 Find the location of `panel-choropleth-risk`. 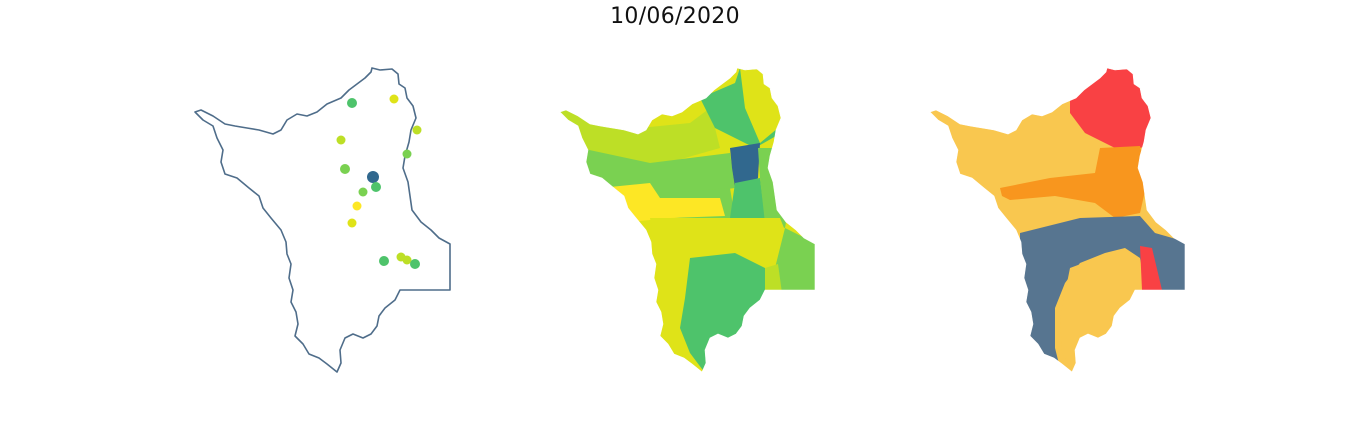

panel-choropleth-risk is located at coordinates (1057, 220).